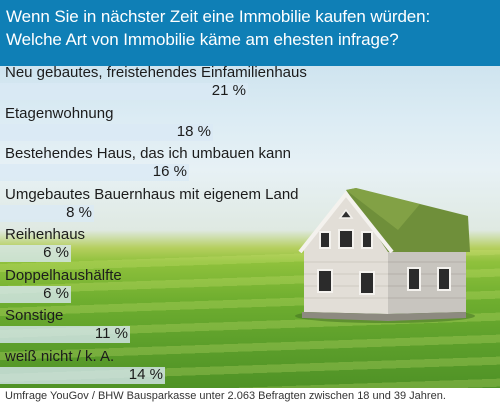 This screenshot has width=500, height=407. What do you see at coordinates (169, 171) in the screenshot?
I see `bar-value-bestehendes-haus-das-ich-umbauen-kann: 16 %` at bounding box center [169, 171].